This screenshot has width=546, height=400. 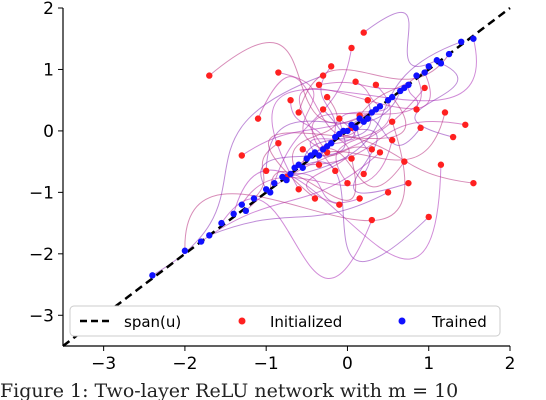 I want to click on x-tick-label: 0, so click(x=347, y=364).